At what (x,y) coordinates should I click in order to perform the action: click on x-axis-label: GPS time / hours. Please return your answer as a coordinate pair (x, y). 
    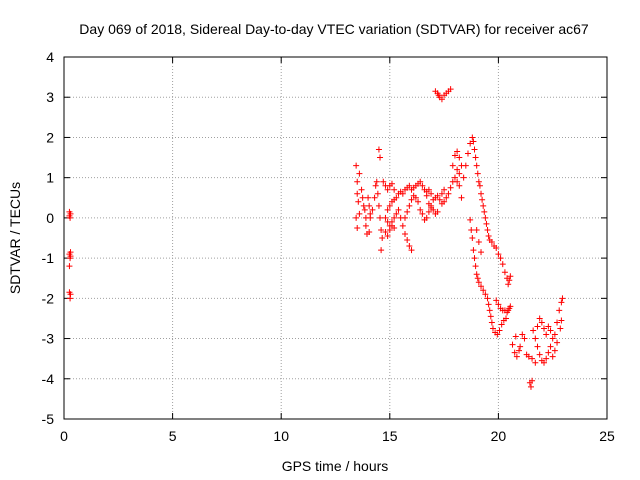
    Looking at the image, I should click on (335, 466).